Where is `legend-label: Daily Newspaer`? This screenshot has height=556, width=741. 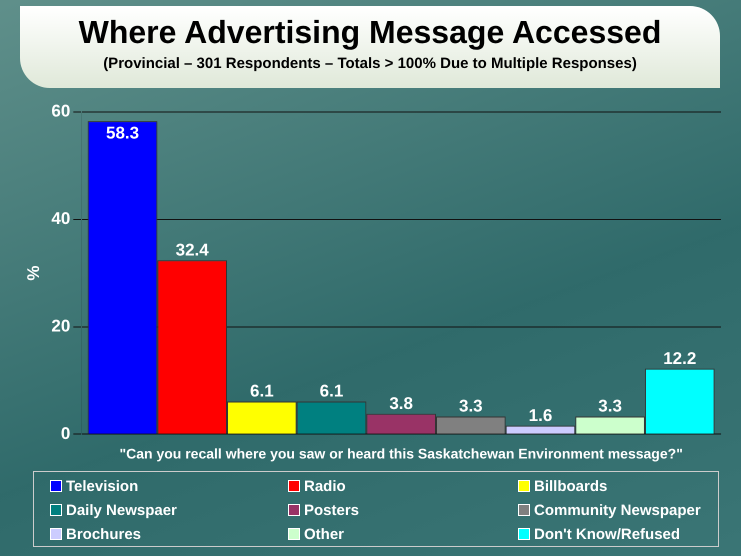 legend-label: Daily Newspaer is located at coordinates (121, 510).